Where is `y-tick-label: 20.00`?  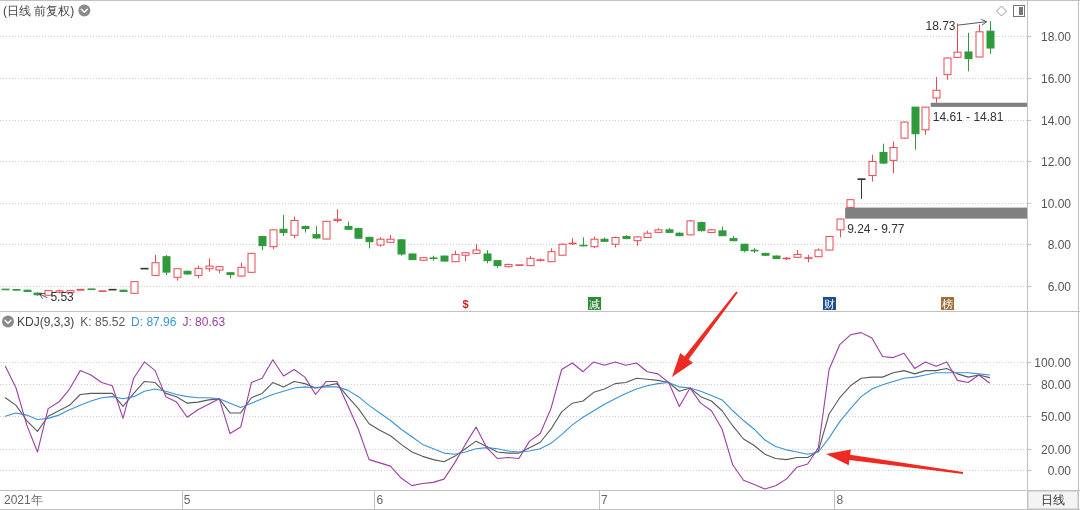 y-tick-label: 20.00 is located at coordinates (1056, 449).